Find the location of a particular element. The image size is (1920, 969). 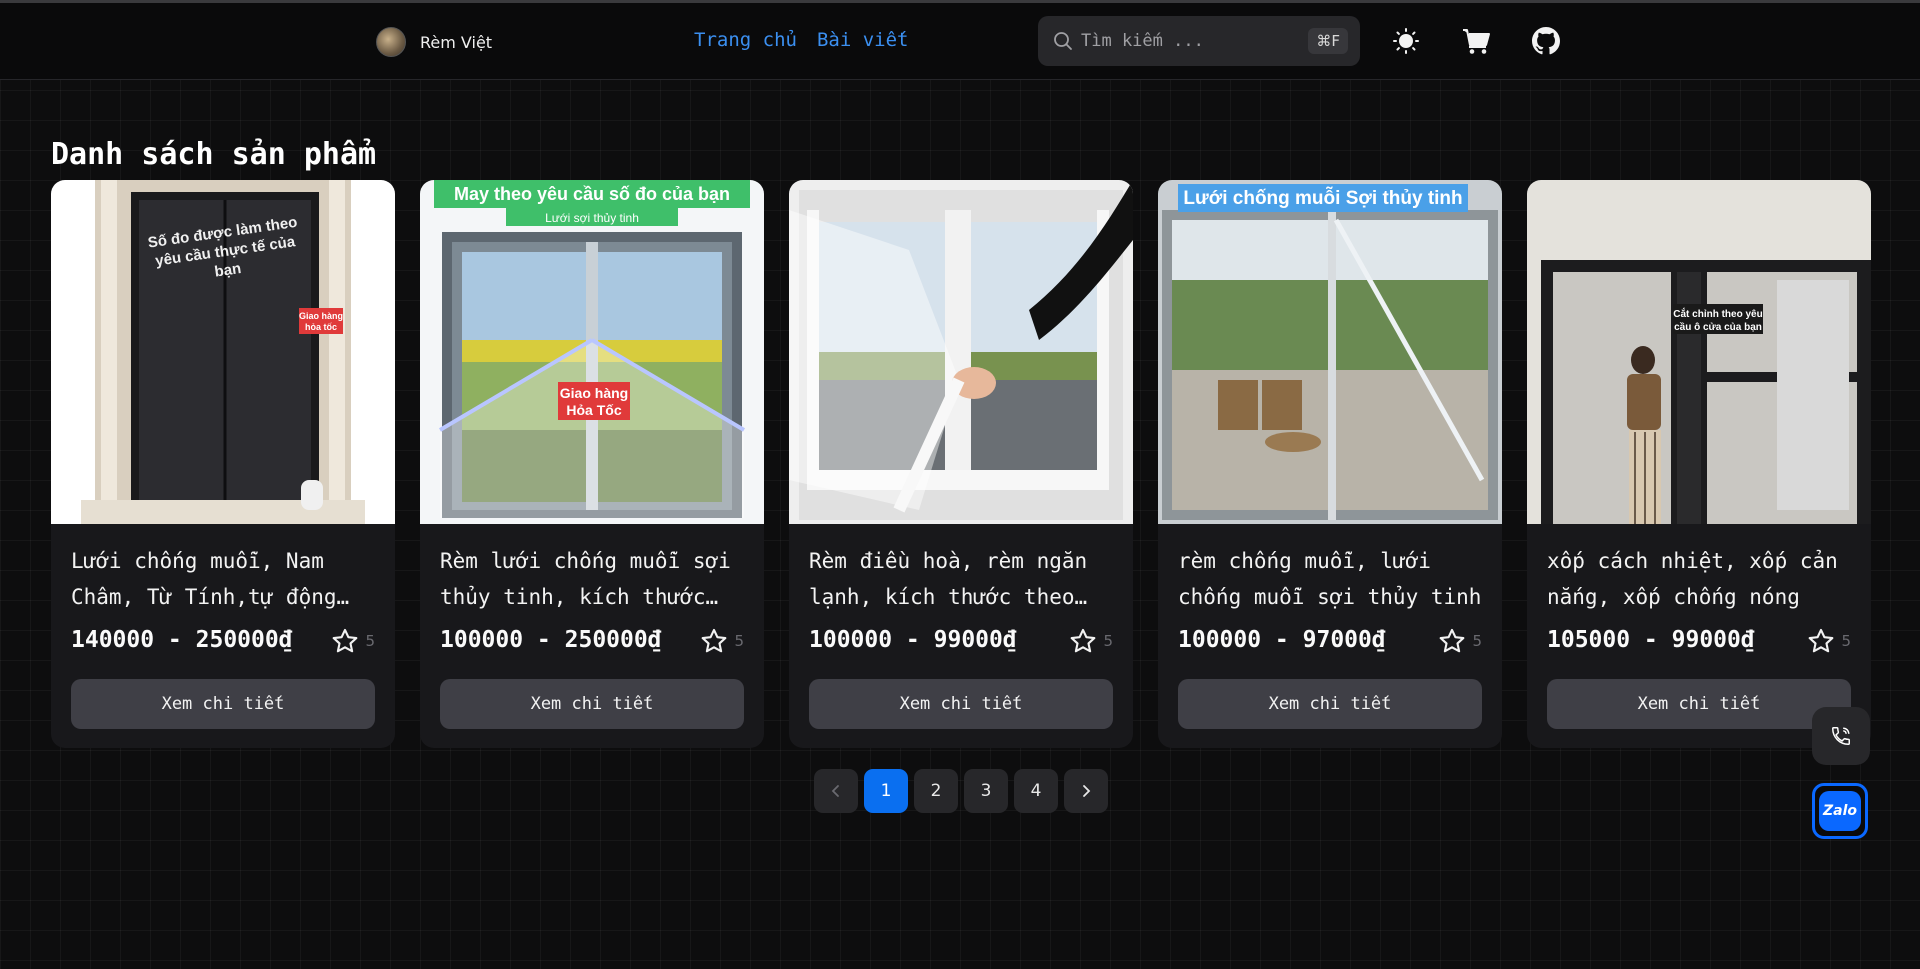

image-badge: hỏa tốc is located at coordinates (321, 327).